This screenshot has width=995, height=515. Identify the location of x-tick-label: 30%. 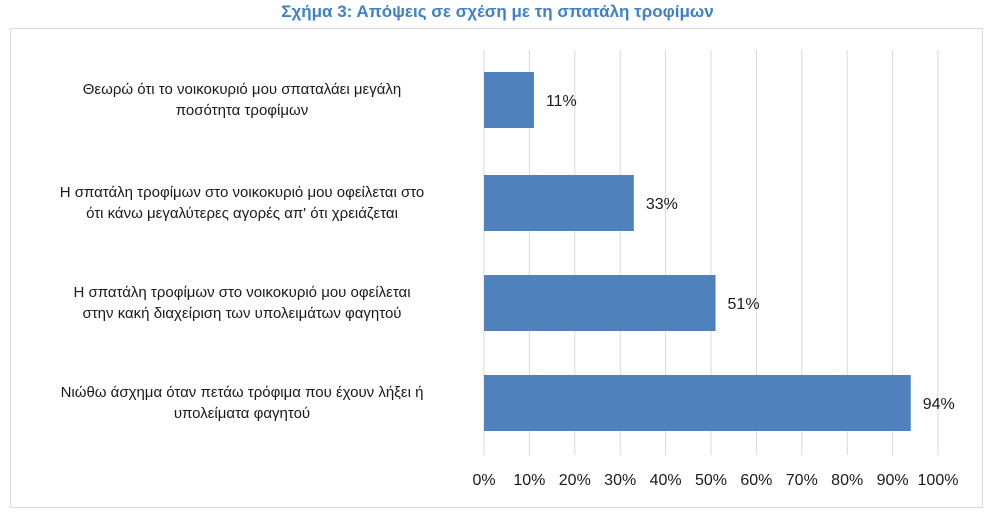
(620, 480).